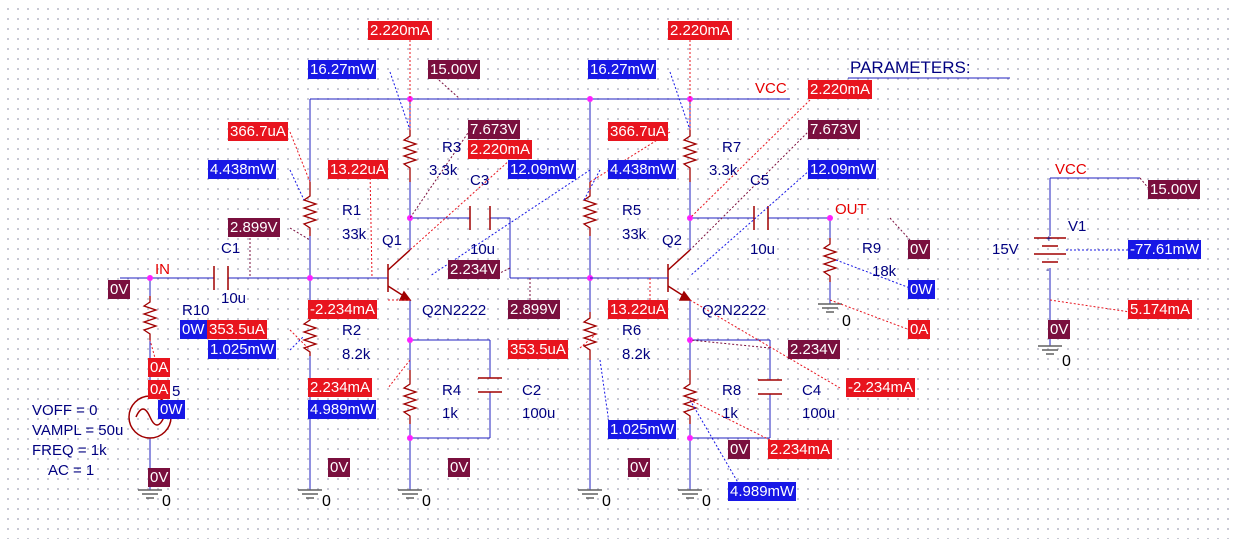 The width and height of the screenshot is (1235, 539). What do you see at coordinates (69, 450) in the screenshot?
I see `v5-param-freq: FREQ = 1k` at bounding box center [69, 450].